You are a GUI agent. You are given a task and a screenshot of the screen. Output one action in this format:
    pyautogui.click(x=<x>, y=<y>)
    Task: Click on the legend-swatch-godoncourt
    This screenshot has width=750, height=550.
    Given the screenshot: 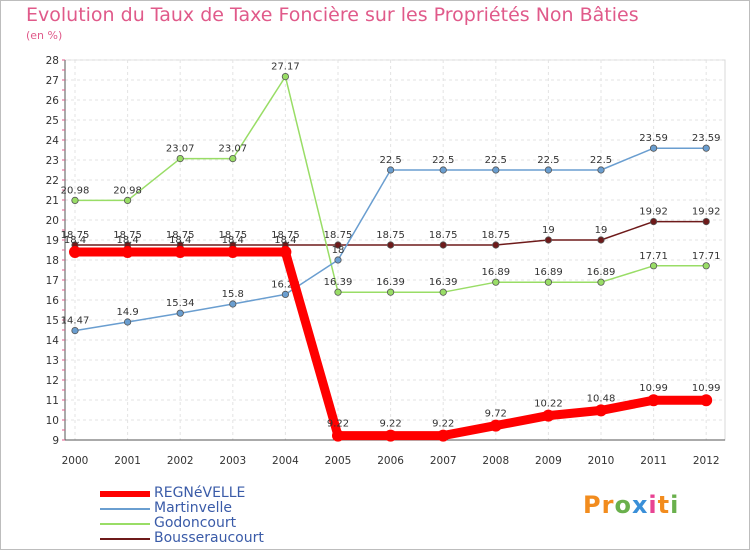 What is the action you would take?
    pyautogui.click(x=125, y=523)
    